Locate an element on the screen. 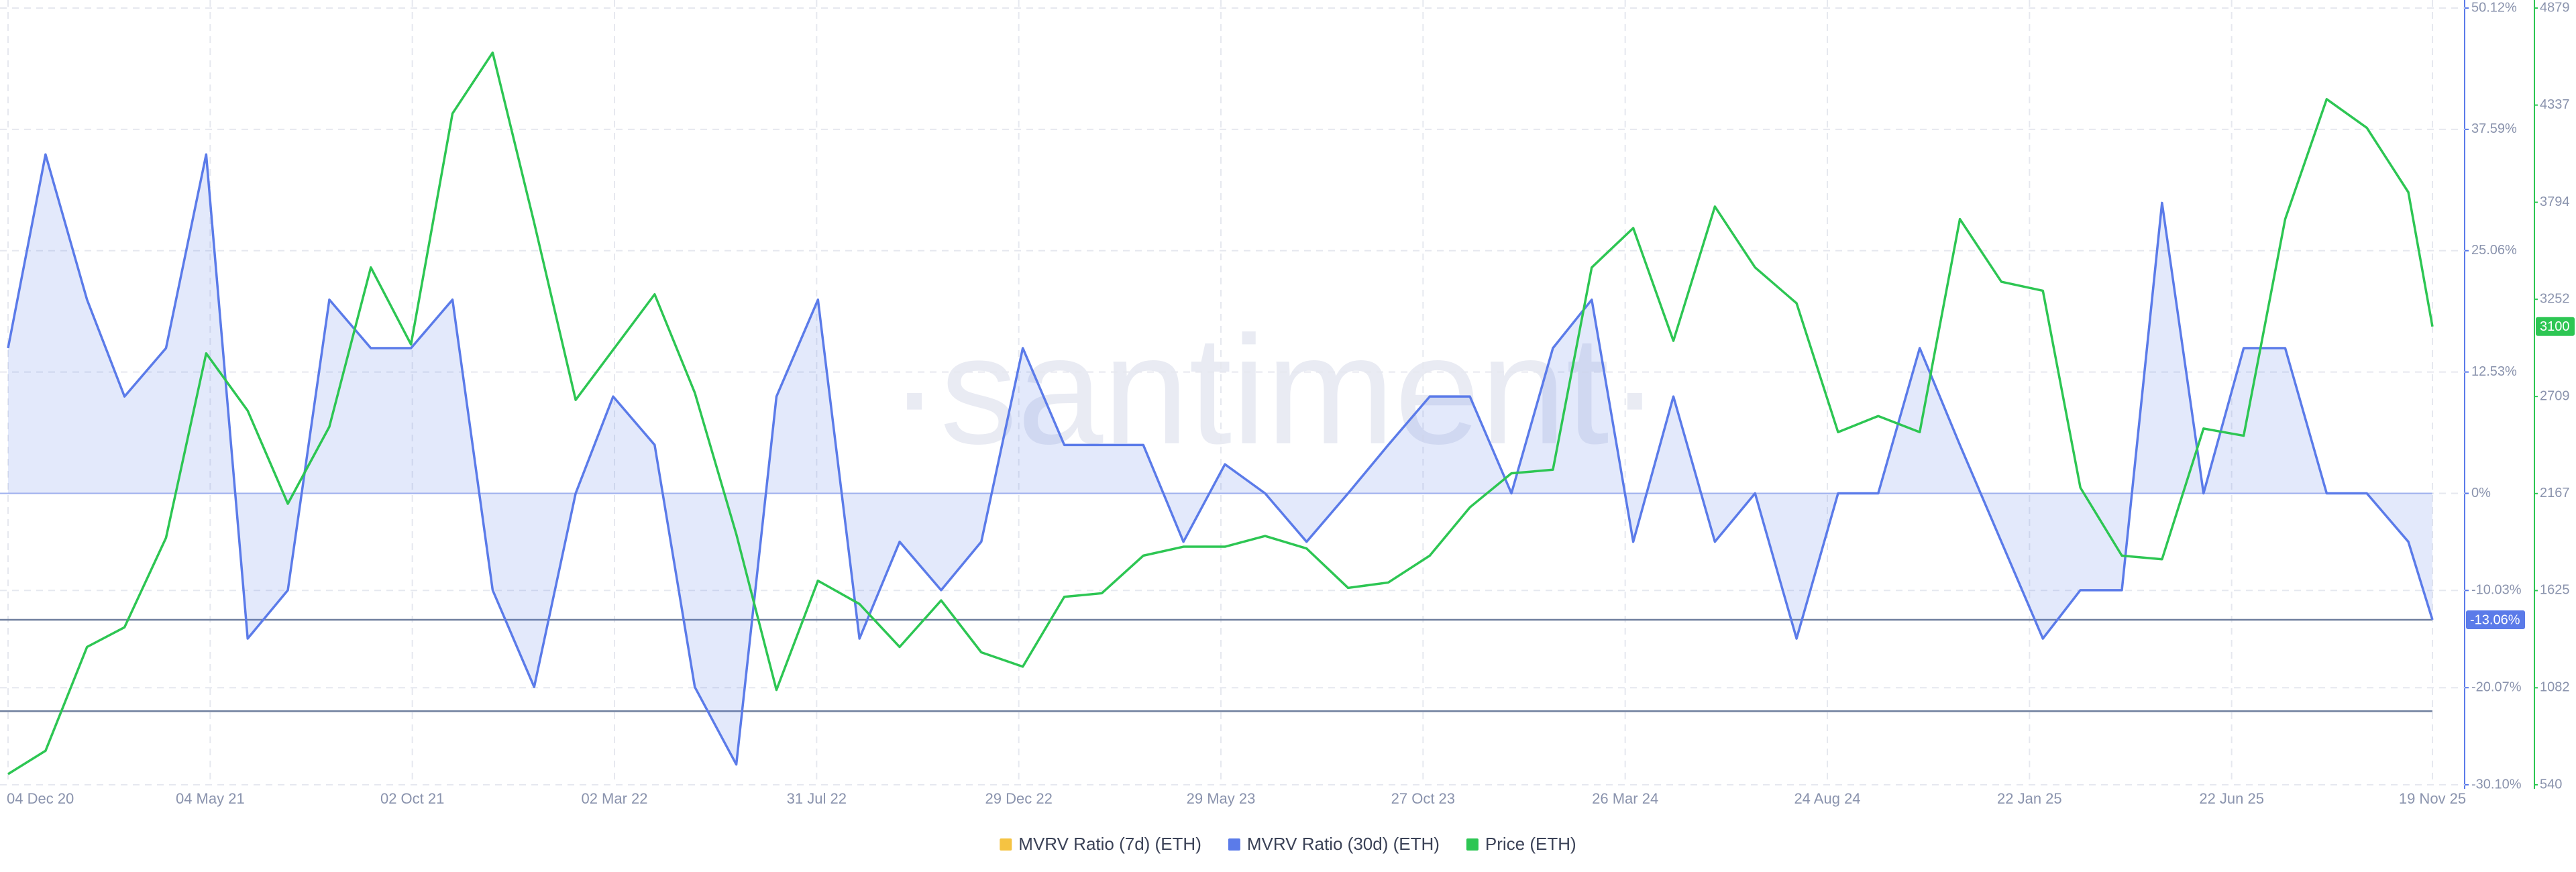  value-badge-label: 3100 is located at coordinates (2555, 326).